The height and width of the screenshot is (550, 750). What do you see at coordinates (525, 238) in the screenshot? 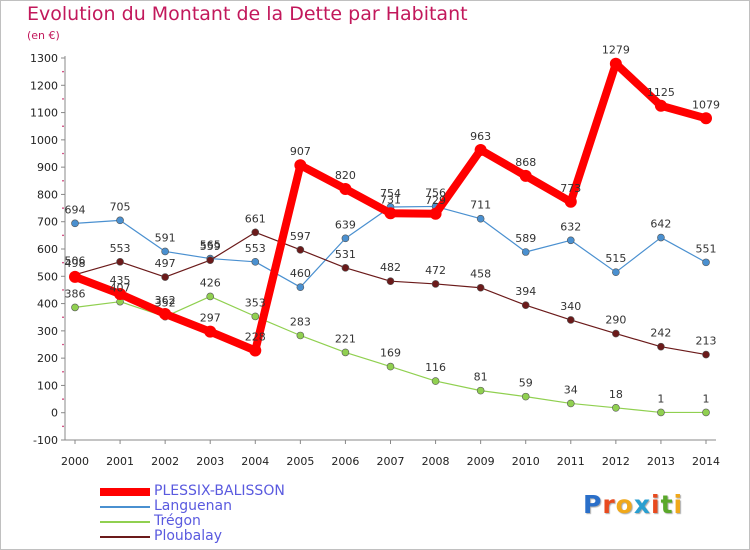
I see `data-label: 589` at bounding box center [525, 238].